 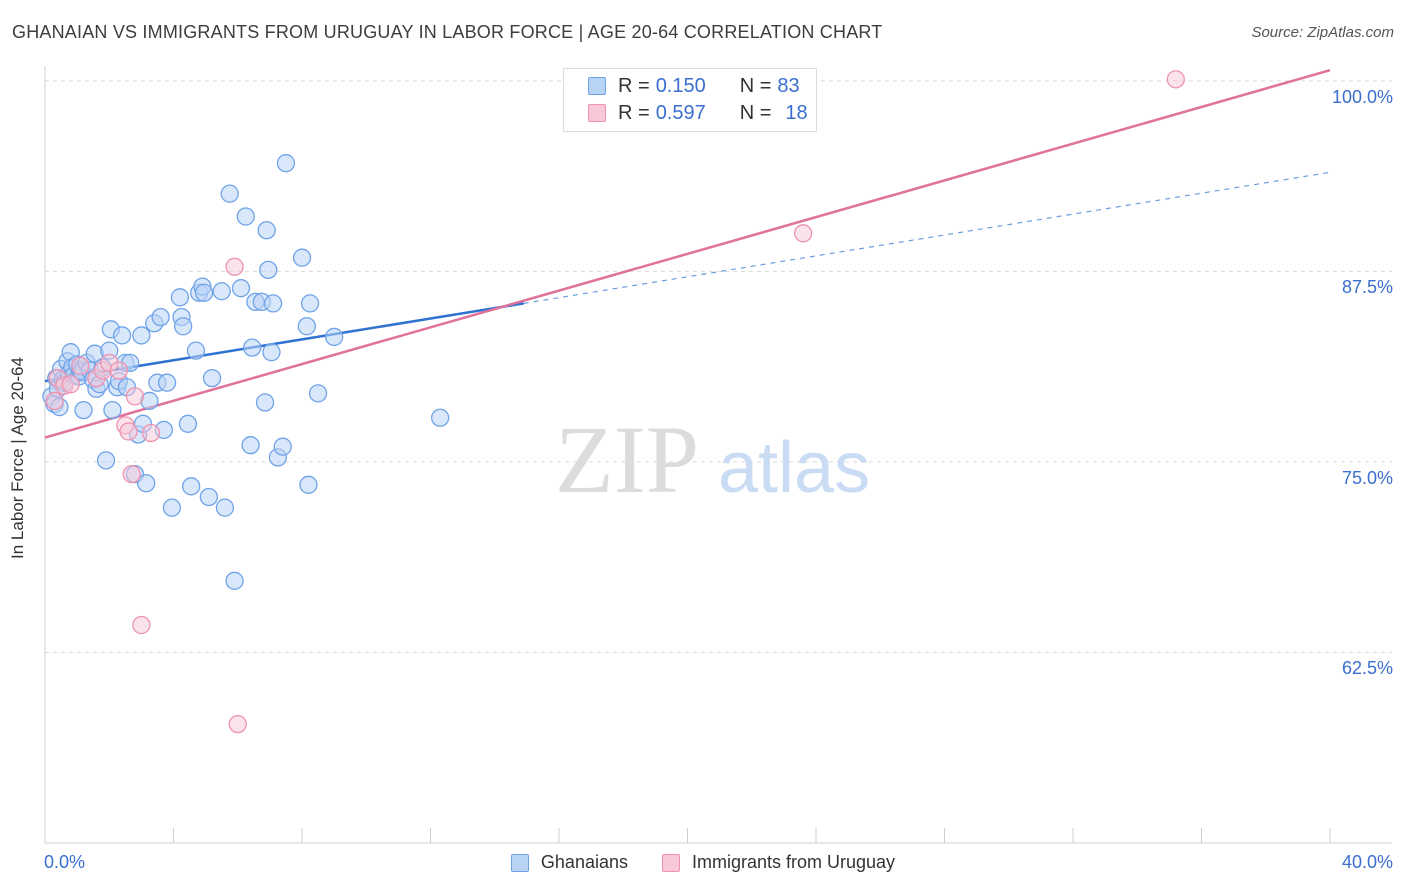 What do you see at coordinates (627, 459) in the screenshot?
I see `watermark-zip: ZIP` at bounding box center [627, 459].